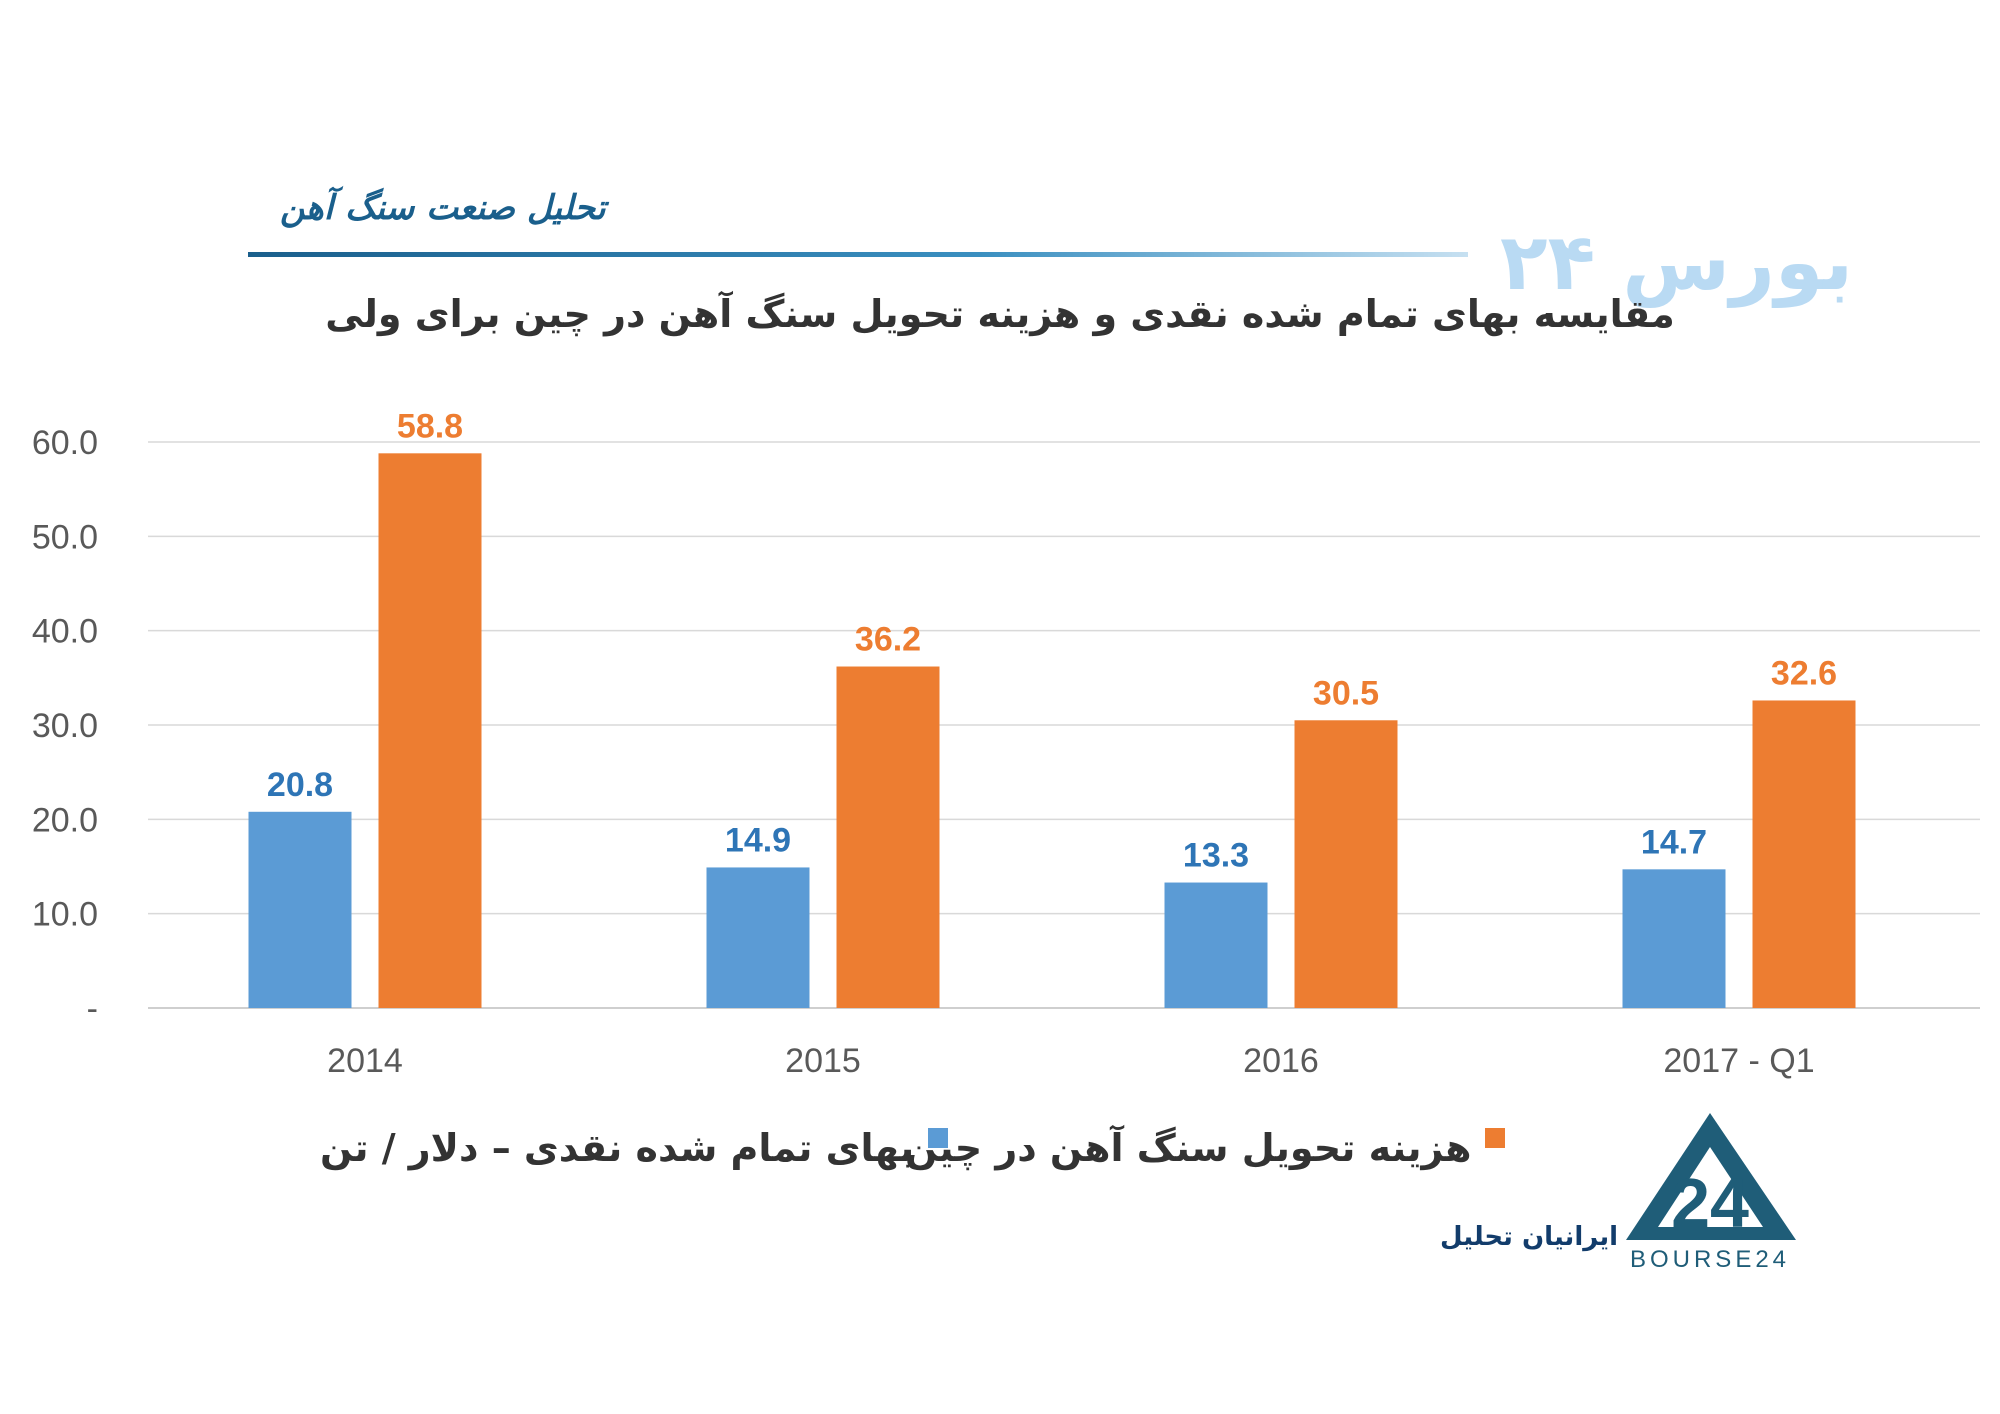 The image size is (2000, 1414). What do you see at coordinates (823, 1061) in the screenshot?
I see `x-tick-label: 2015` at bounding box center [823, 1061].